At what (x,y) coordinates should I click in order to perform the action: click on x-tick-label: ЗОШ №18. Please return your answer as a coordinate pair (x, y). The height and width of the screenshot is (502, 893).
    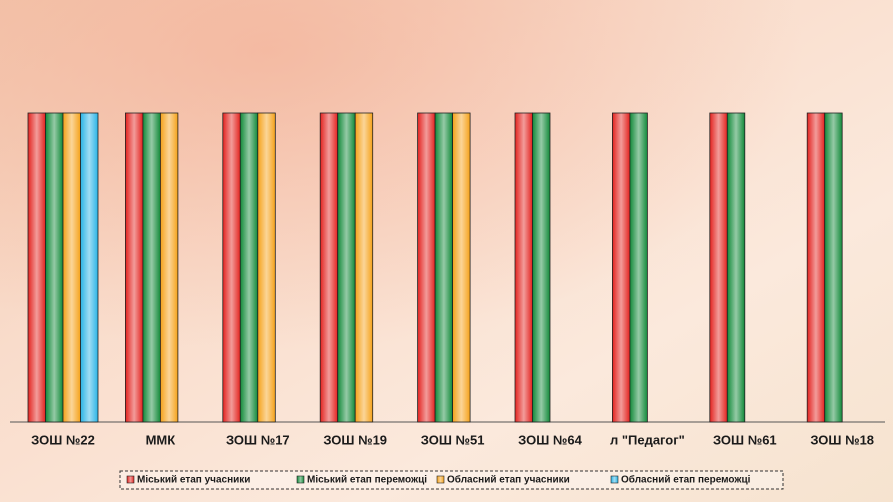
    Looking at the image, I should click on (842, 439).